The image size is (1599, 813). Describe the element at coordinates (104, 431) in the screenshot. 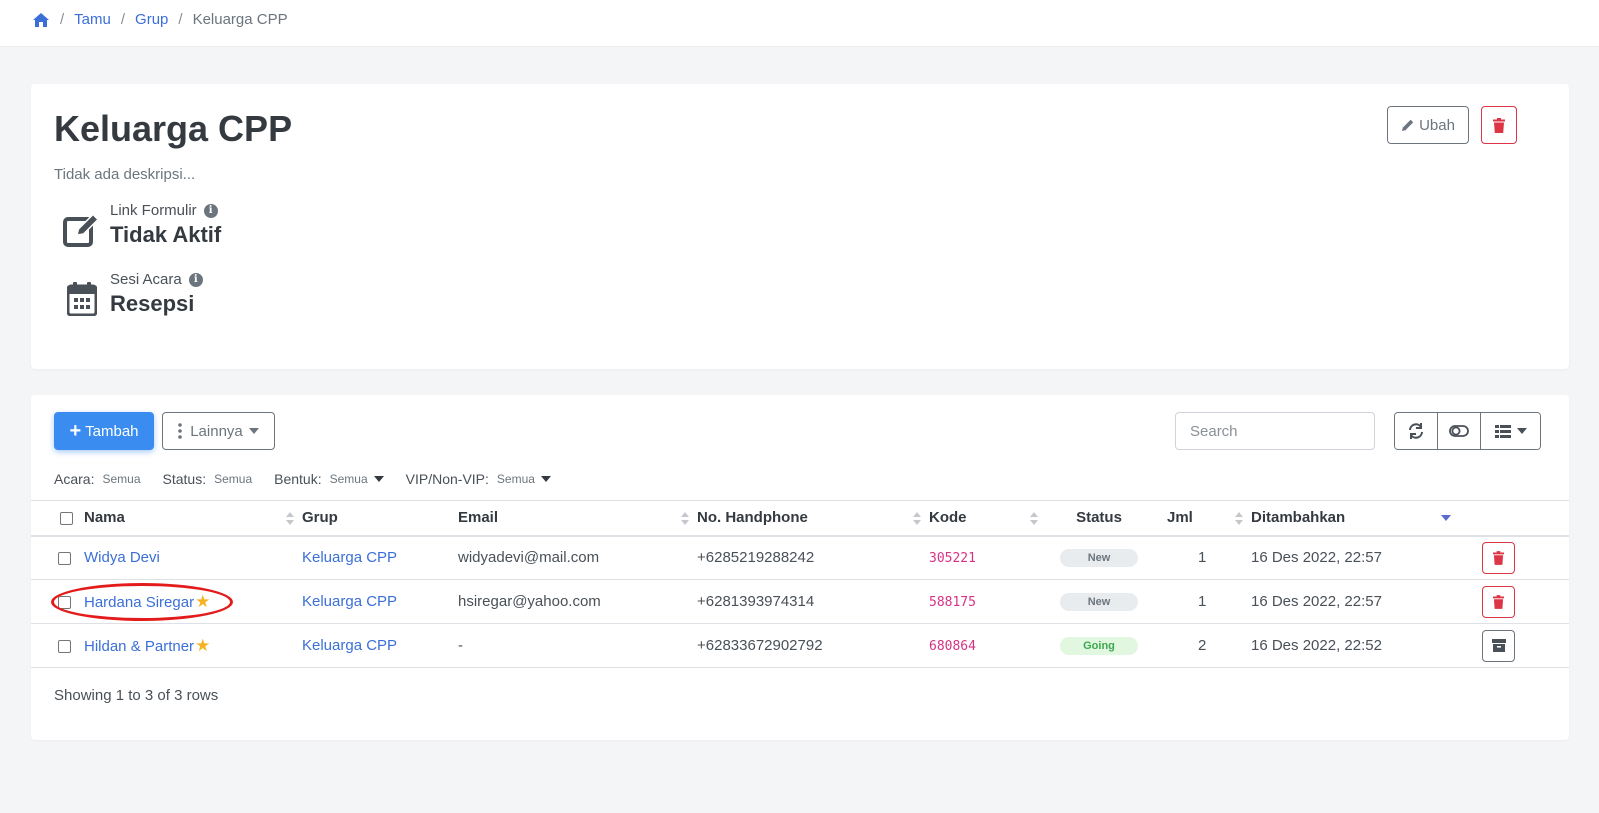

I see `add-guest-button: + Tambah` at that location.